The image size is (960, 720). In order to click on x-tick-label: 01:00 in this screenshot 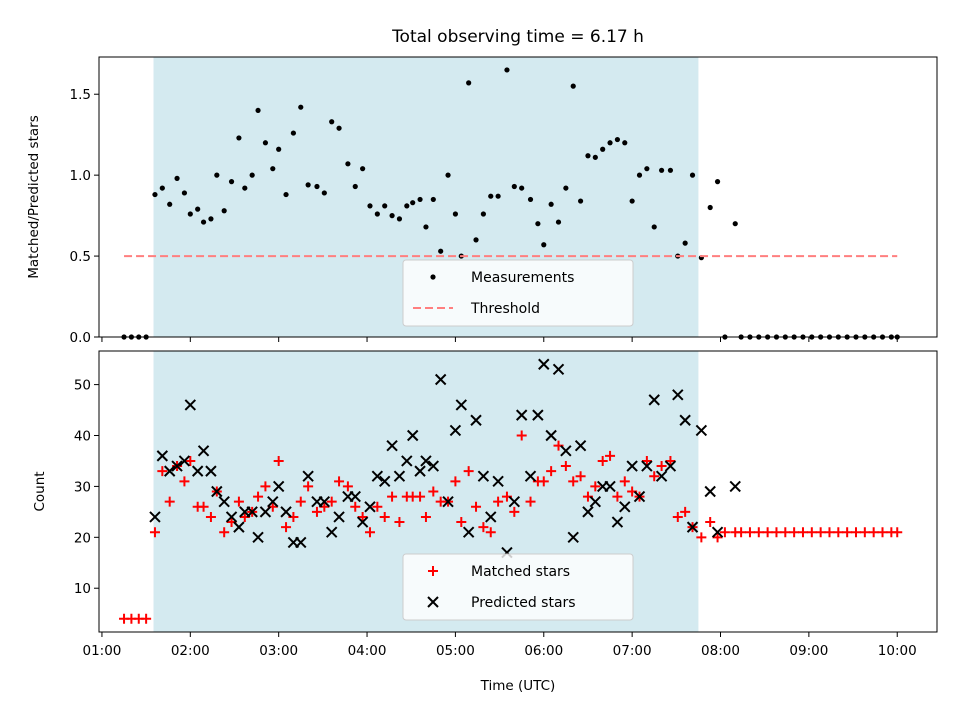, I will do `click(101, 651)`.